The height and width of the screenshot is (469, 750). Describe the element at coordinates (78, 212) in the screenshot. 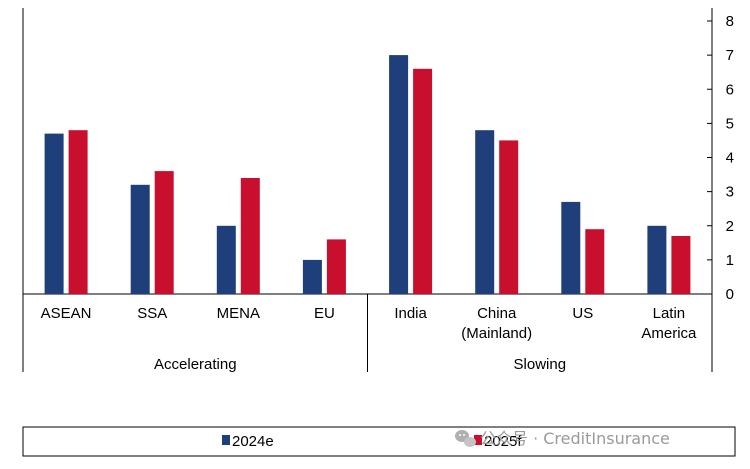

I see `bar-2025f-asean` at that location.